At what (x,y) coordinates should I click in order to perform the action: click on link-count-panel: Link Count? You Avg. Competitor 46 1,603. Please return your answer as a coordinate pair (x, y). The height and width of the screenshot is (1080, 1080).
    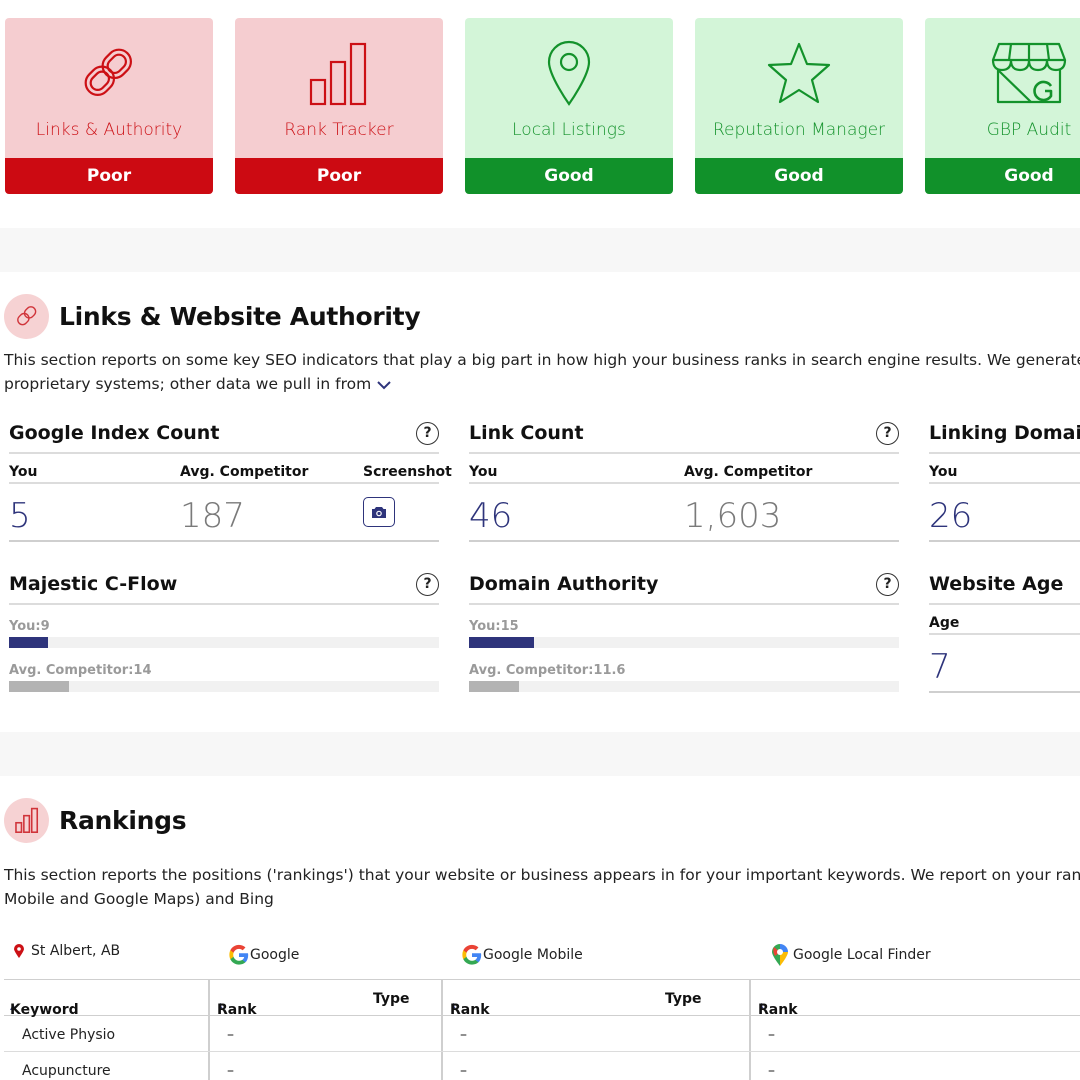
    Looking at the image, I should click on (684, 481).